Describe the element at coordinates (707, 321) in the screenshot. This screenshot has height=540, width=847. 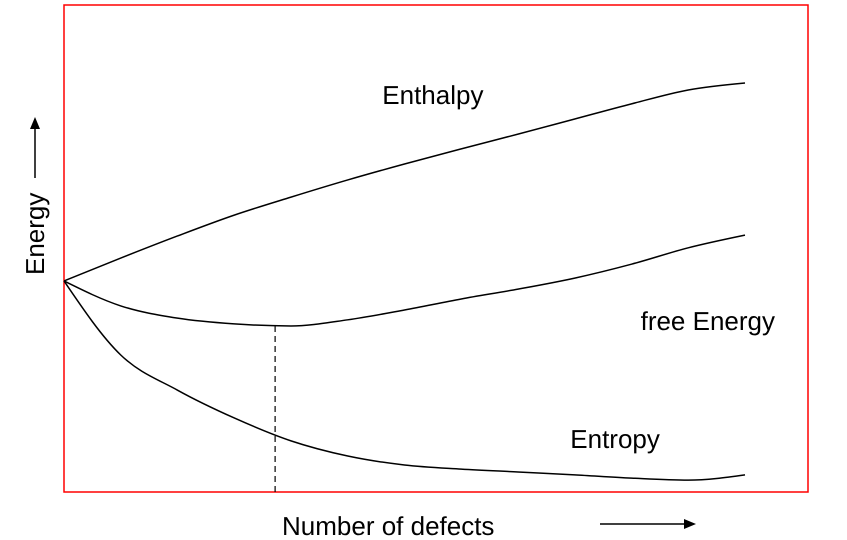
I see `series-label: free Energy` at that location.